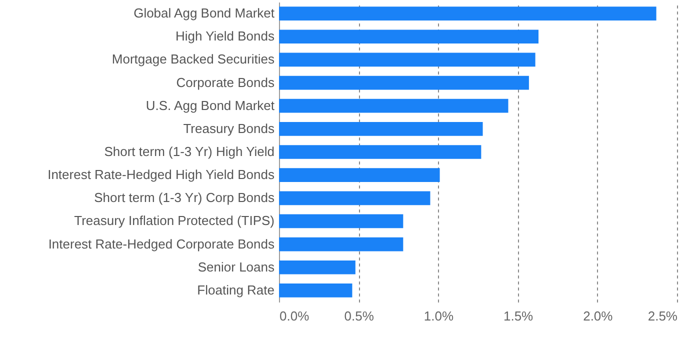  Describe the element at coordinates (229, 128) in the screenshot. I see `y-tick-label: Treasury Bonds` at that location.